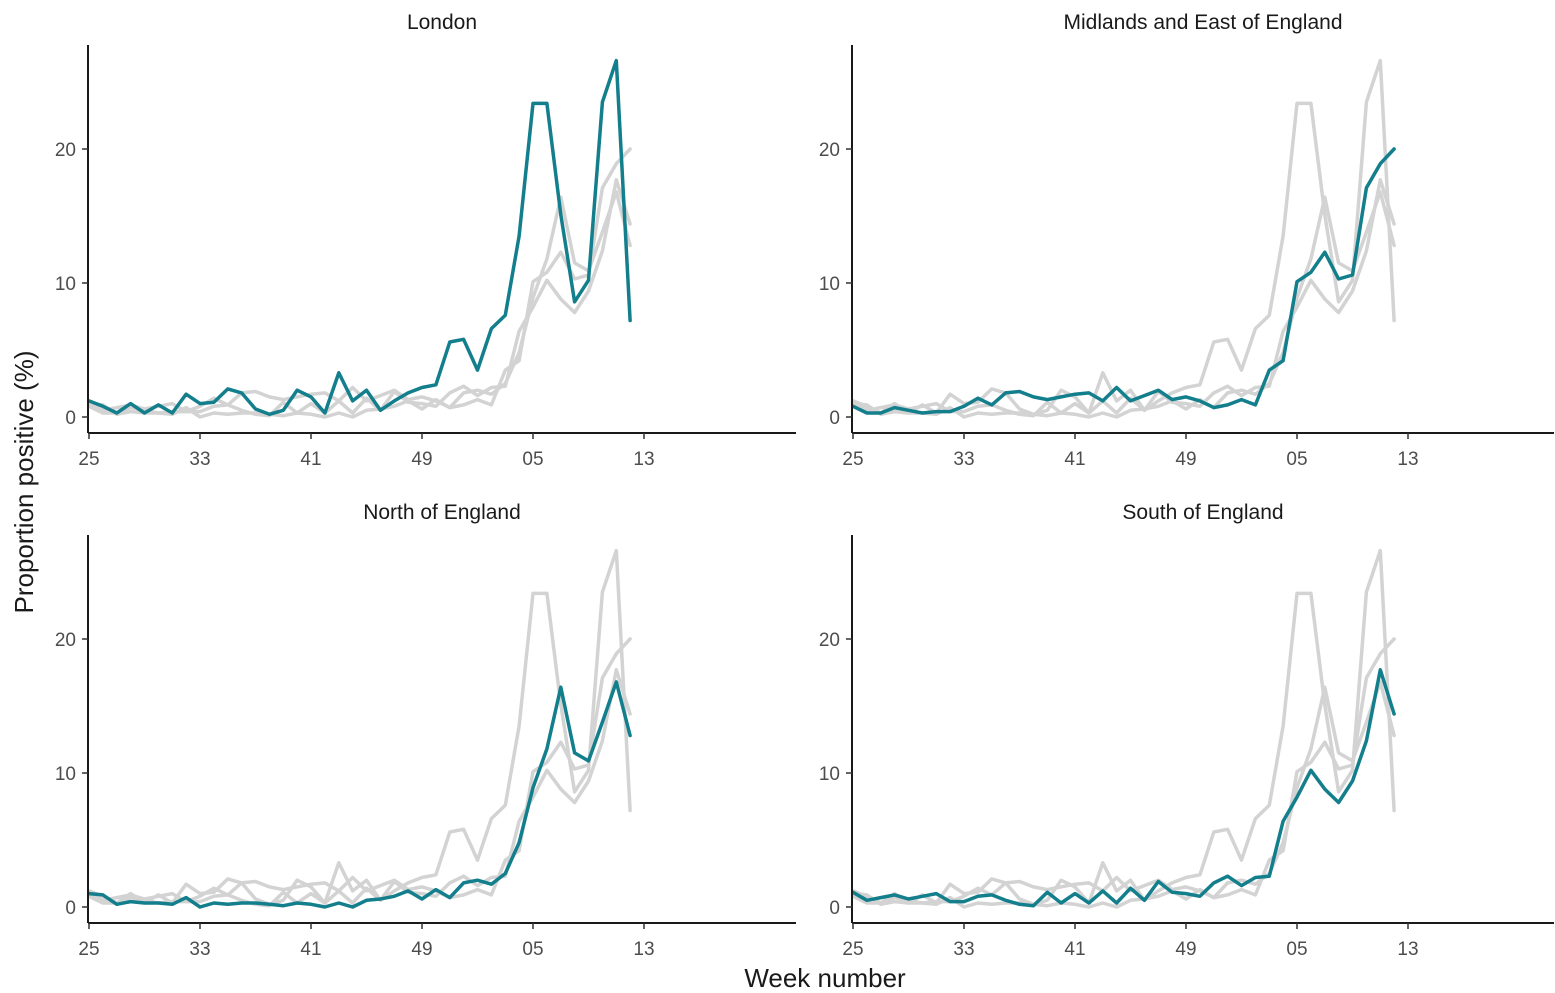 The height and width of the screenshot is (993, 1555). What do you see at coordinates (825, 978) in the screenshot?
I see `x-axis-title: Week number` at bounding box center [825, 978].